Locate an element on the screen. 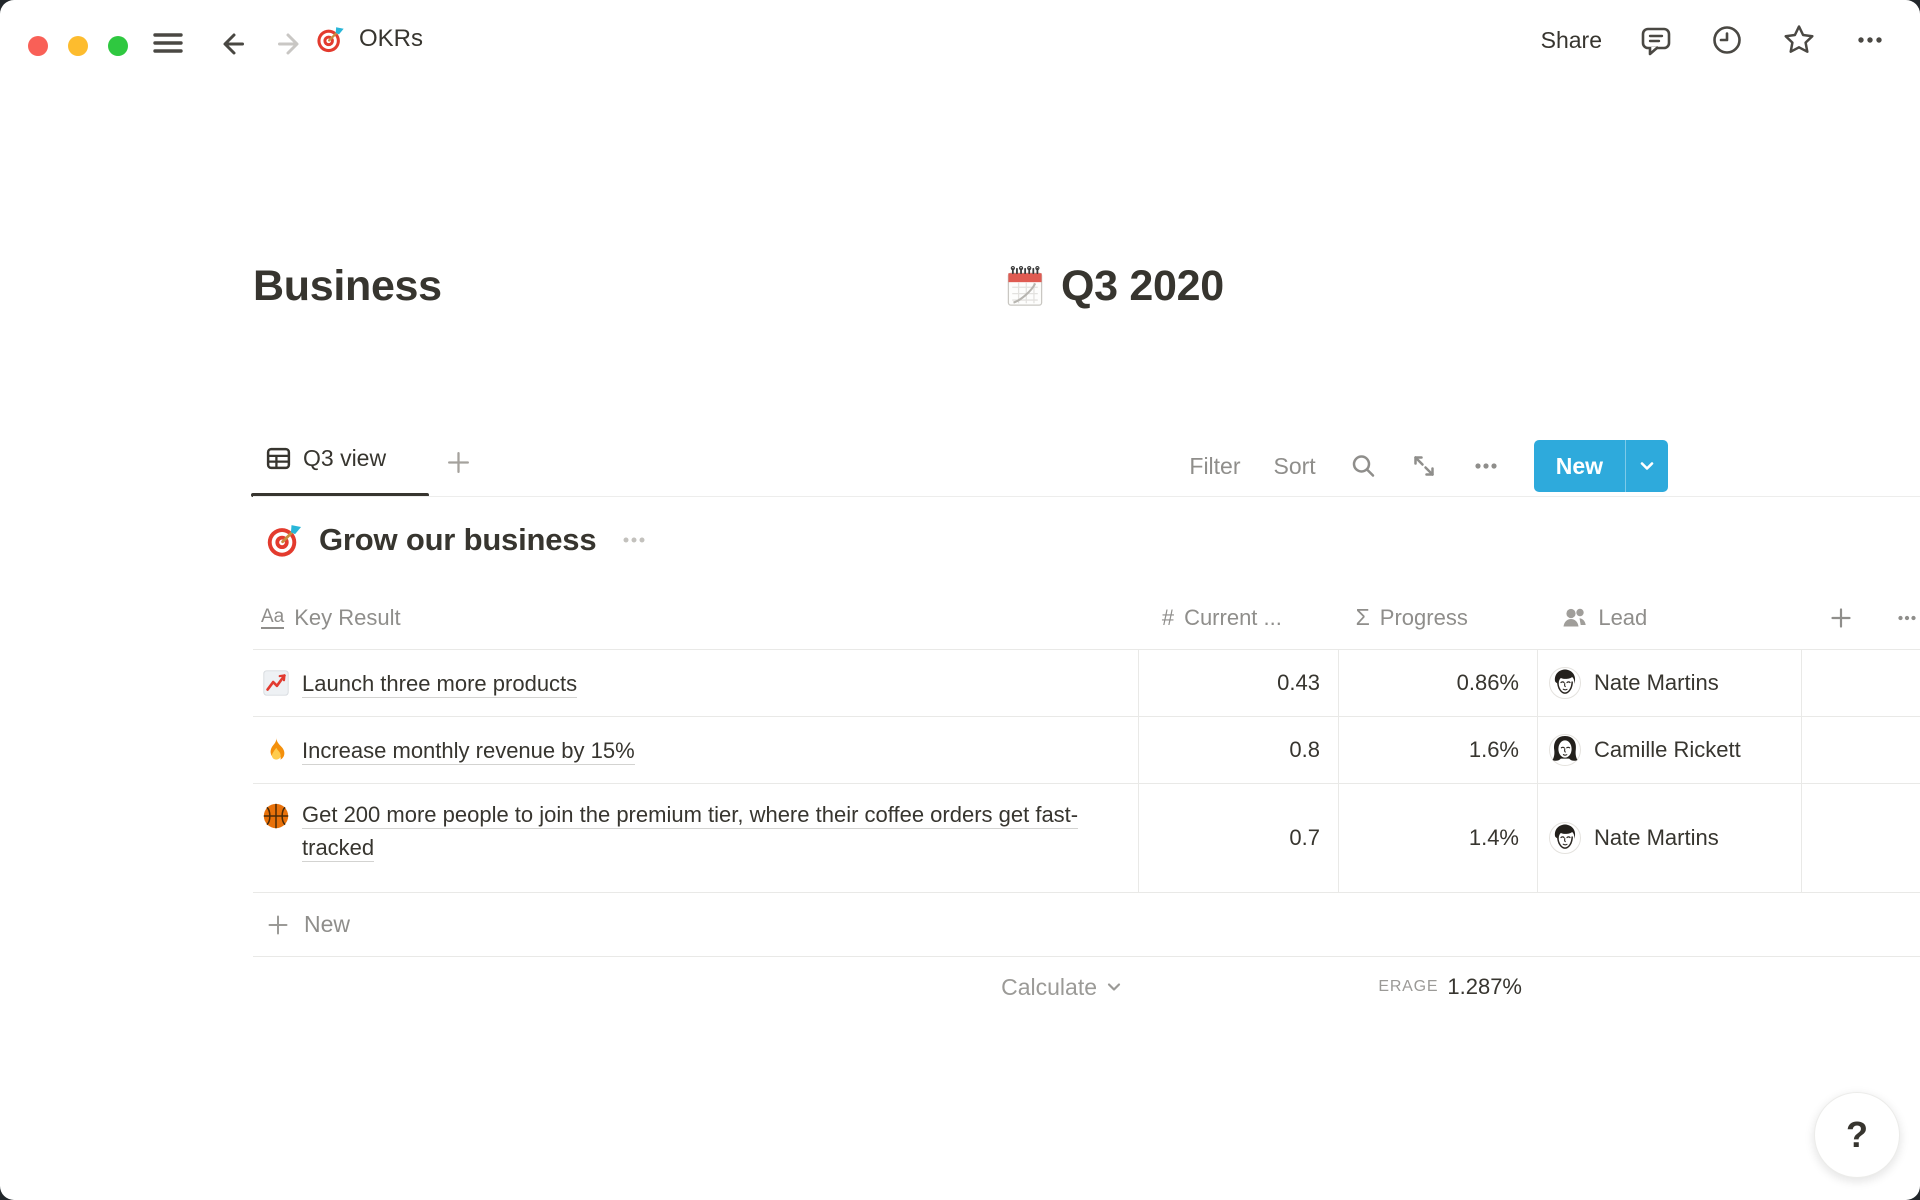  arrow-left-icon is located at coordinates (233, 44).